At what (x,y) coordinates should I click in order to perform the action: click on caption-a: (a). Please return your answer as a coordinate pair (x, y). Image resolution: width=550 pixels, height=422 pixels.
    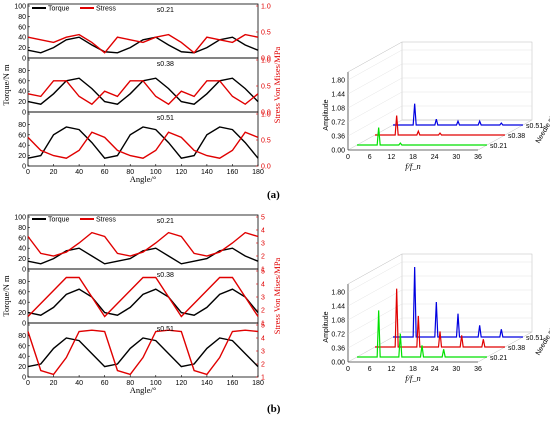
    Looking at the image, I should click on (273, 195).